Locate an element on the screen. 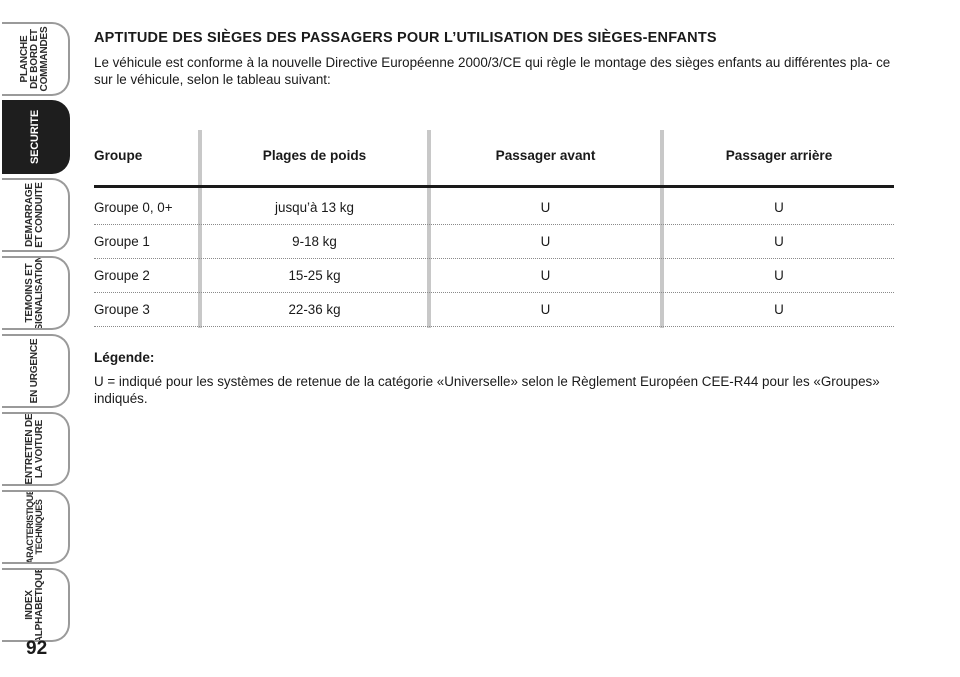  cell-groupe: Groupe 2 is located at coordinates (122, 275).